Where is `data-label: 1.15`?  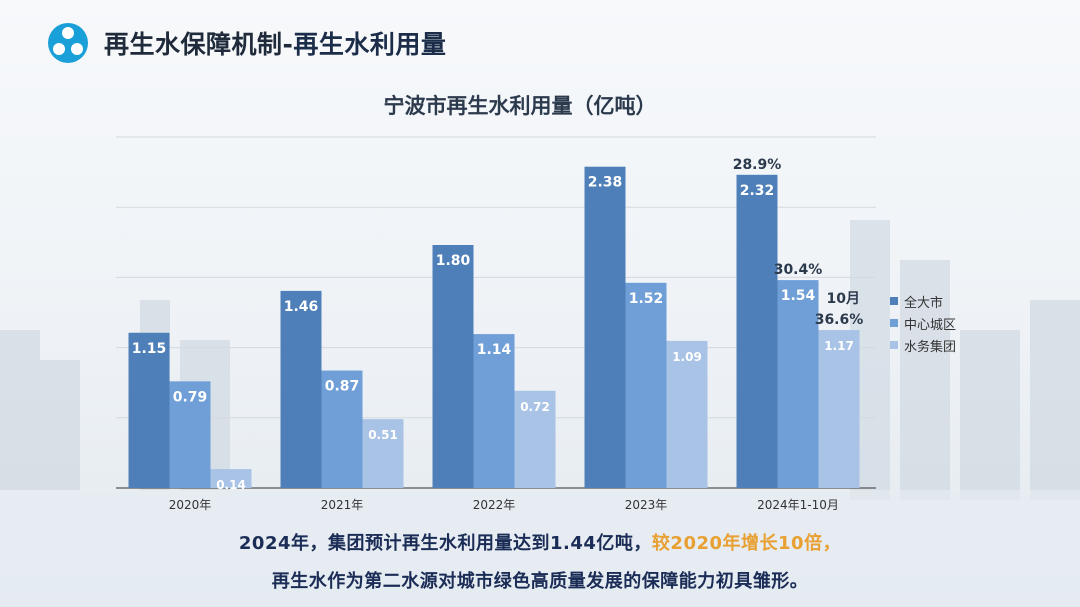
data-label: 1.15 is located at coordinates (149, 349).